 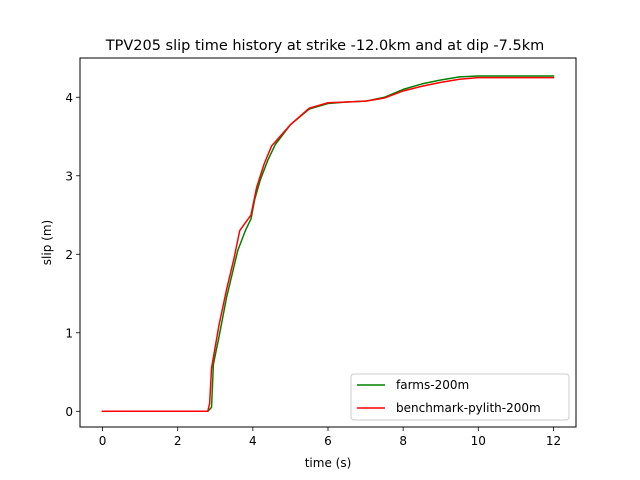 I want to click on legend-box, so click(x=460, y=397).